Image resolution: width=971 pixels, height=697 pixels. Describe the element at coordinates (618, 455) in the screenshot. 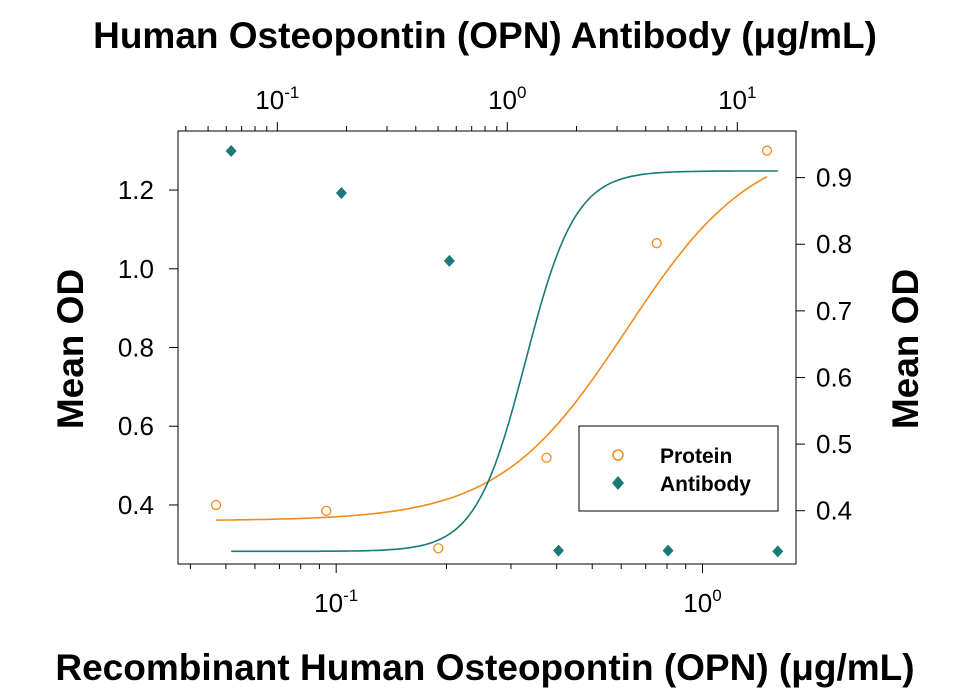

I see `legend-protein-marker` at that location.